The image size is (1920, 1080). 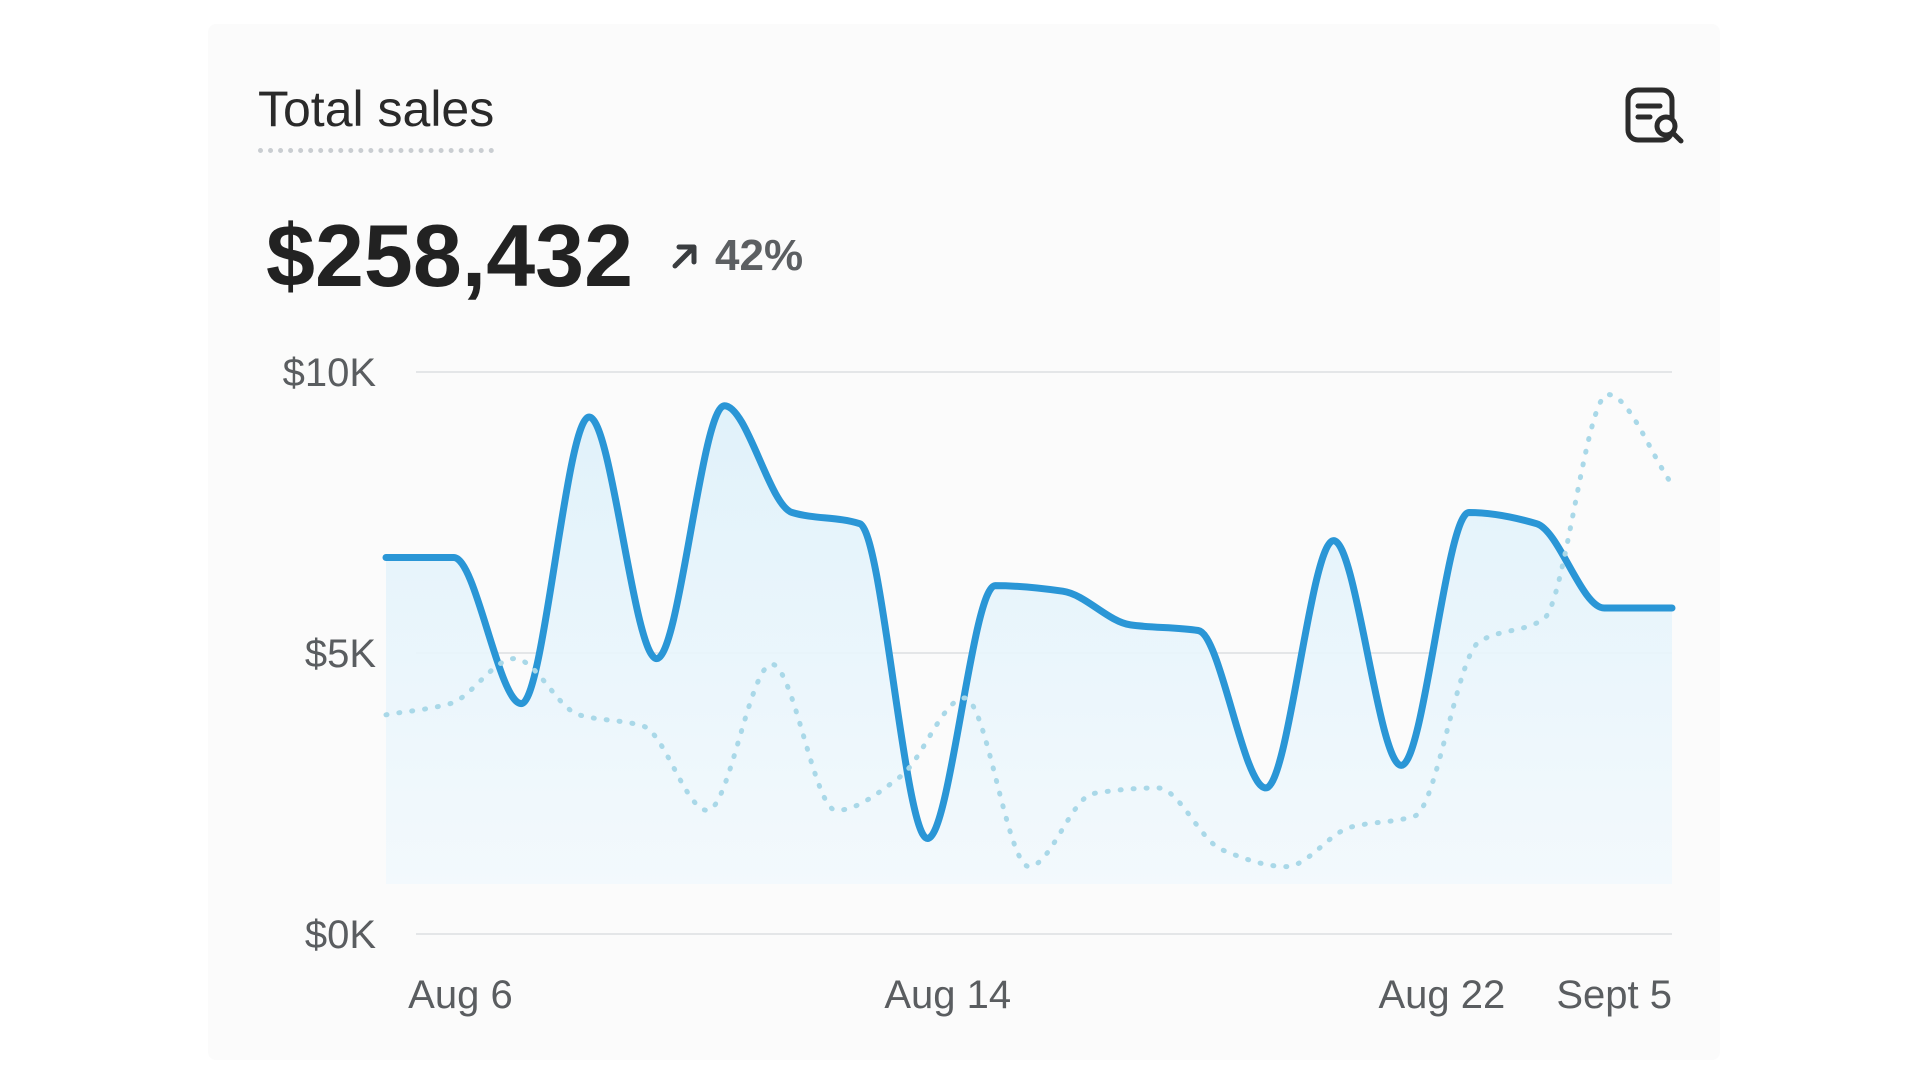 I want to click on document-search-icon, so click(x=1654, y=116).